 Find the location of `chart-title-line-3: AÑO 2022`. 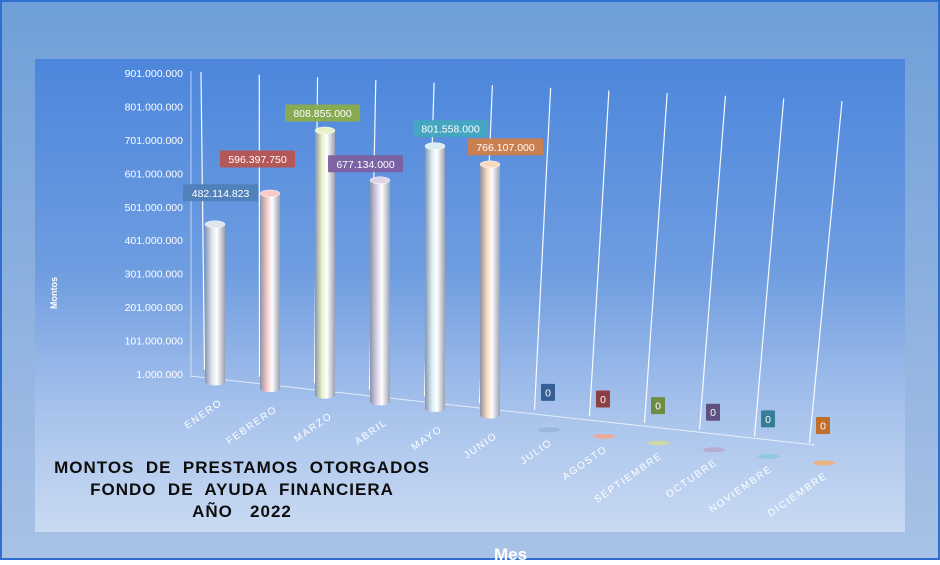

chart-title-line-3: AÑO 2022 is located at coordinates (242, 512).